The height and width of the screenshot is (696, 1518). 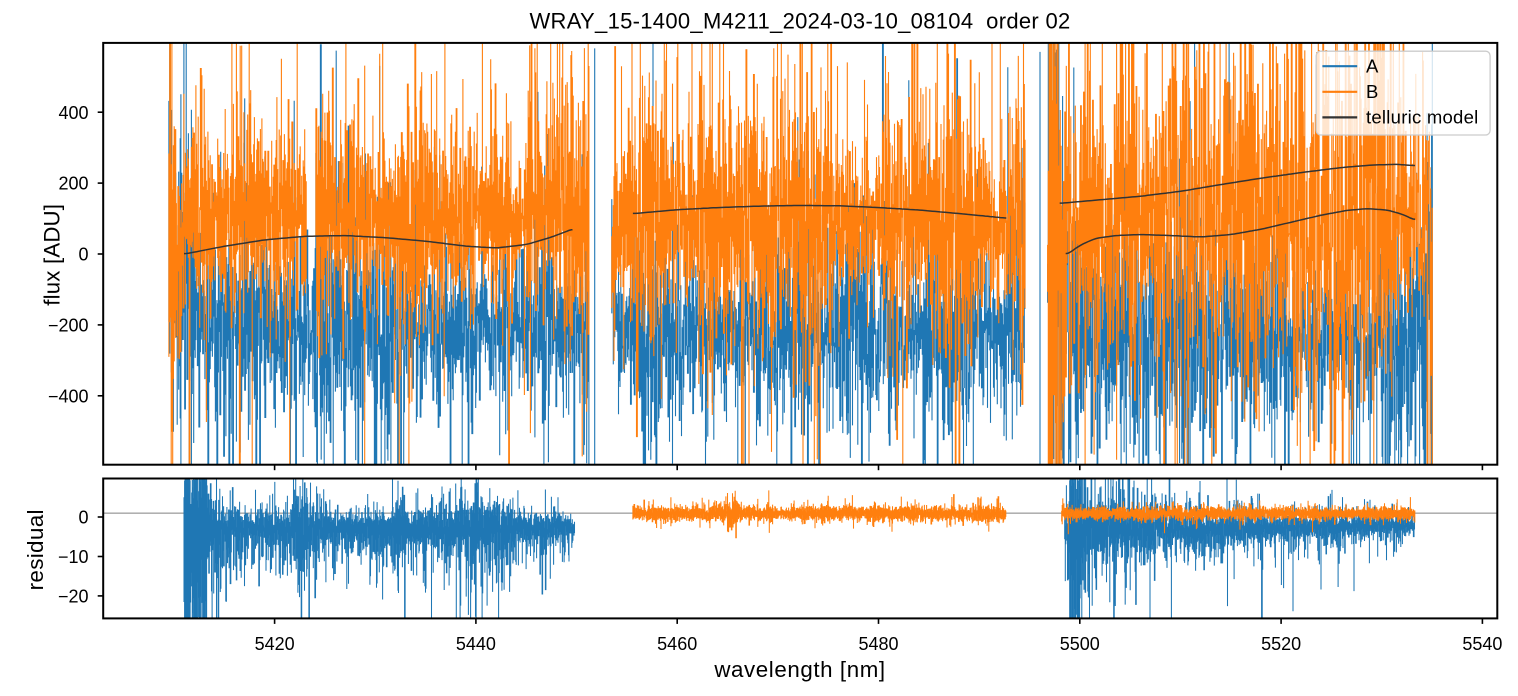 What do you see at coordinates (73, 184) in the screenshot?
I see `svg-text: 200` at bounding box center [73, 184].